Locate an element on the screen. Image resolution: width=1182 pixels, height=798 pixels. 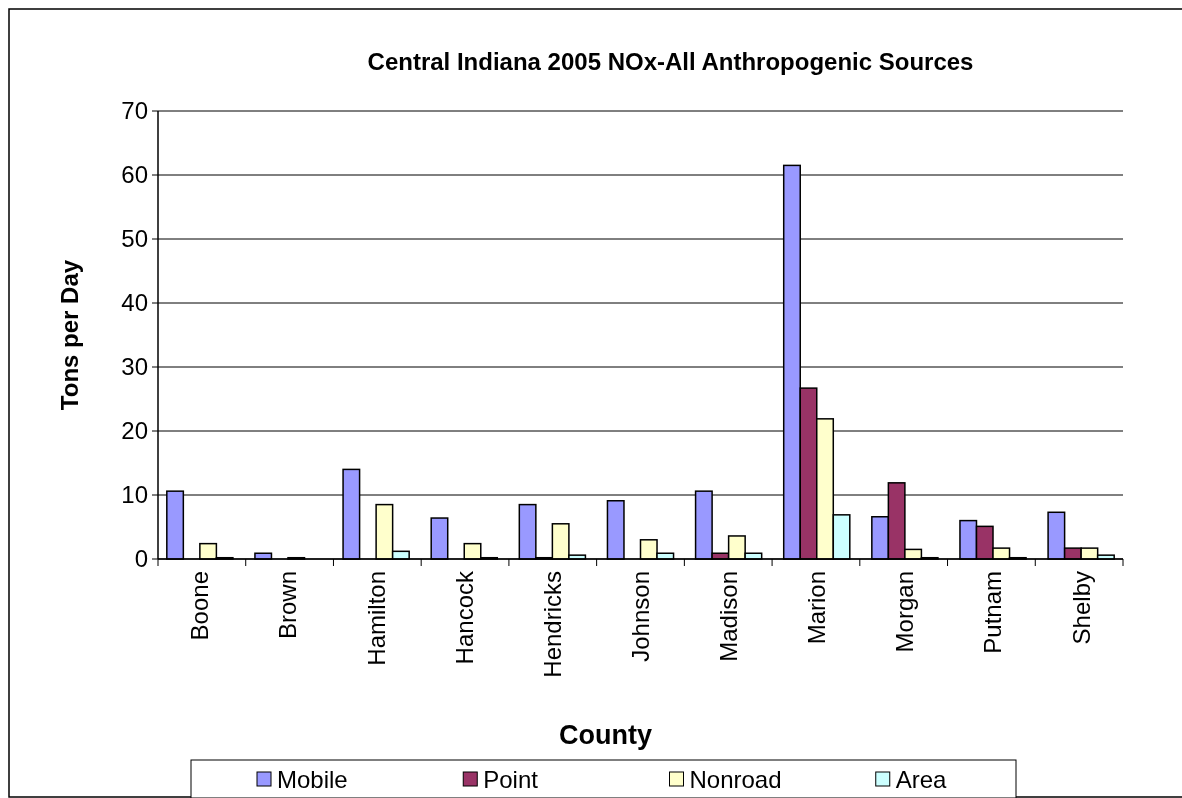
y-tick-label: 70 is located at coordinates (134, 111).